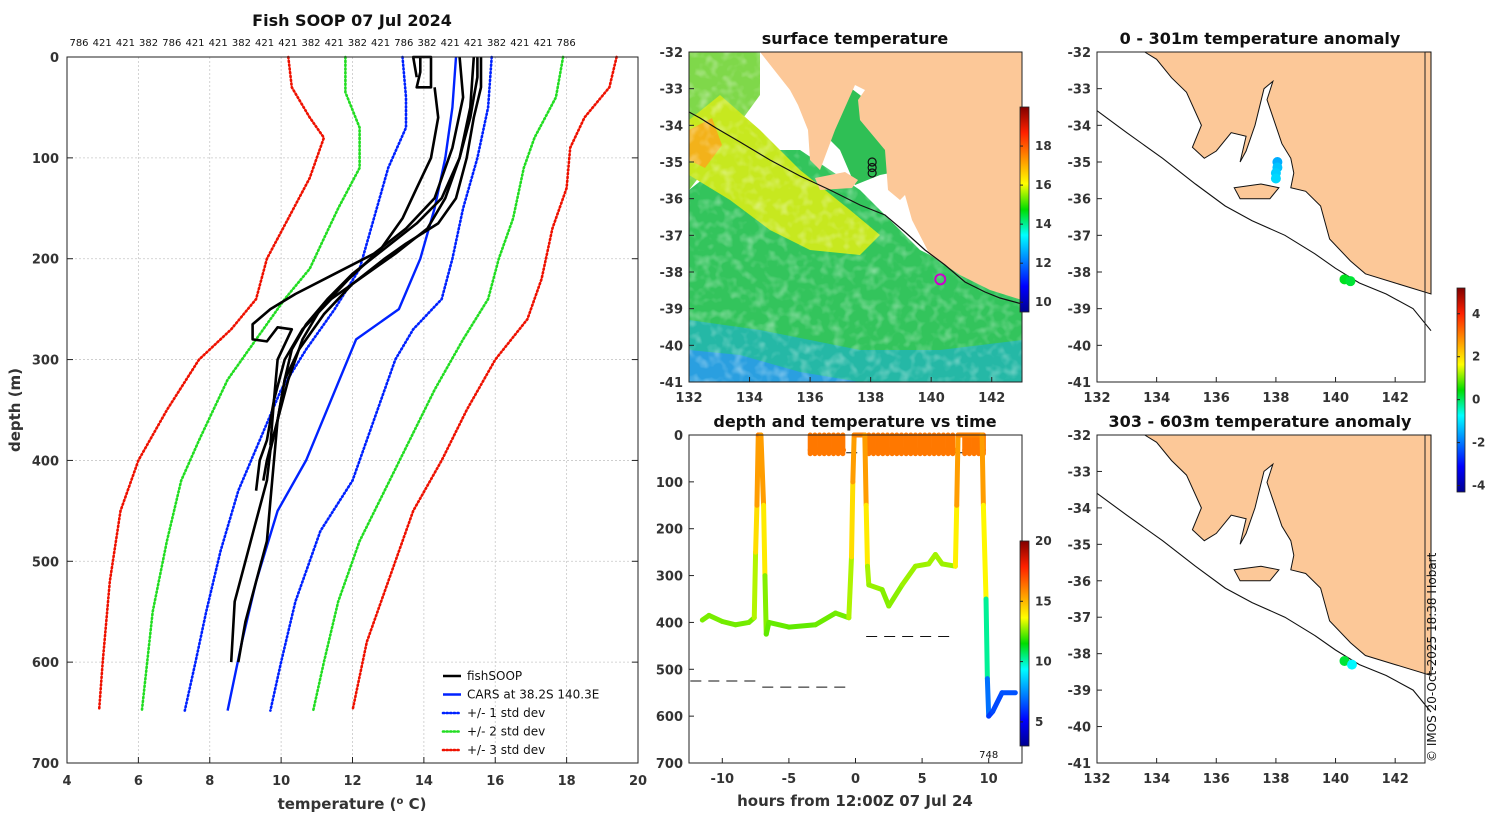  I want to click on y-tick-label: -33, so click(1080, 90).